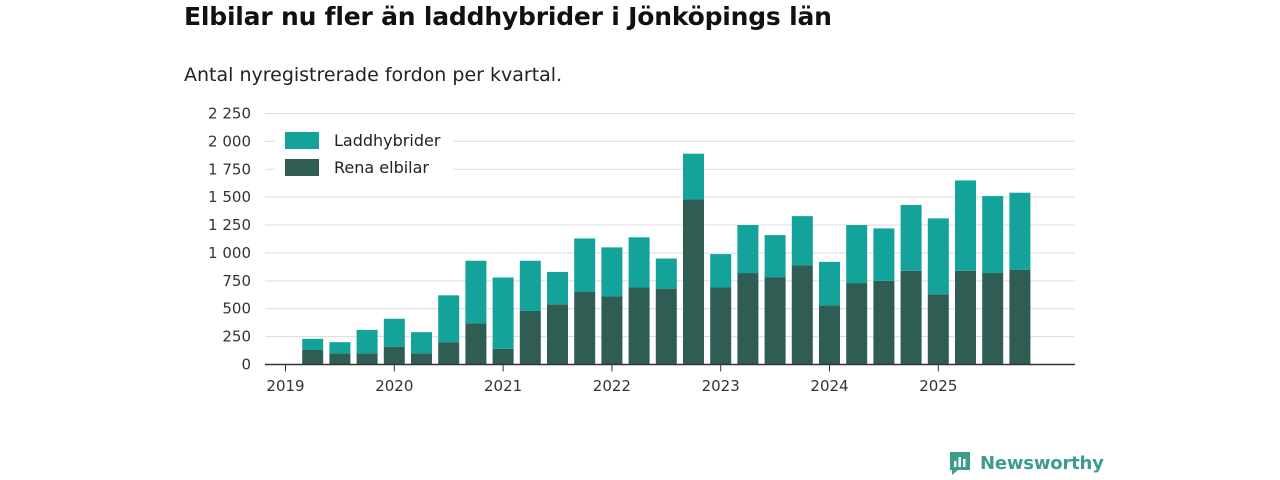 The image size is (1280, 480). What do you see at coordinates (938, 386) in the screenshot?
I see `x-tick-label: 2025` at bounding box center [938, 386].